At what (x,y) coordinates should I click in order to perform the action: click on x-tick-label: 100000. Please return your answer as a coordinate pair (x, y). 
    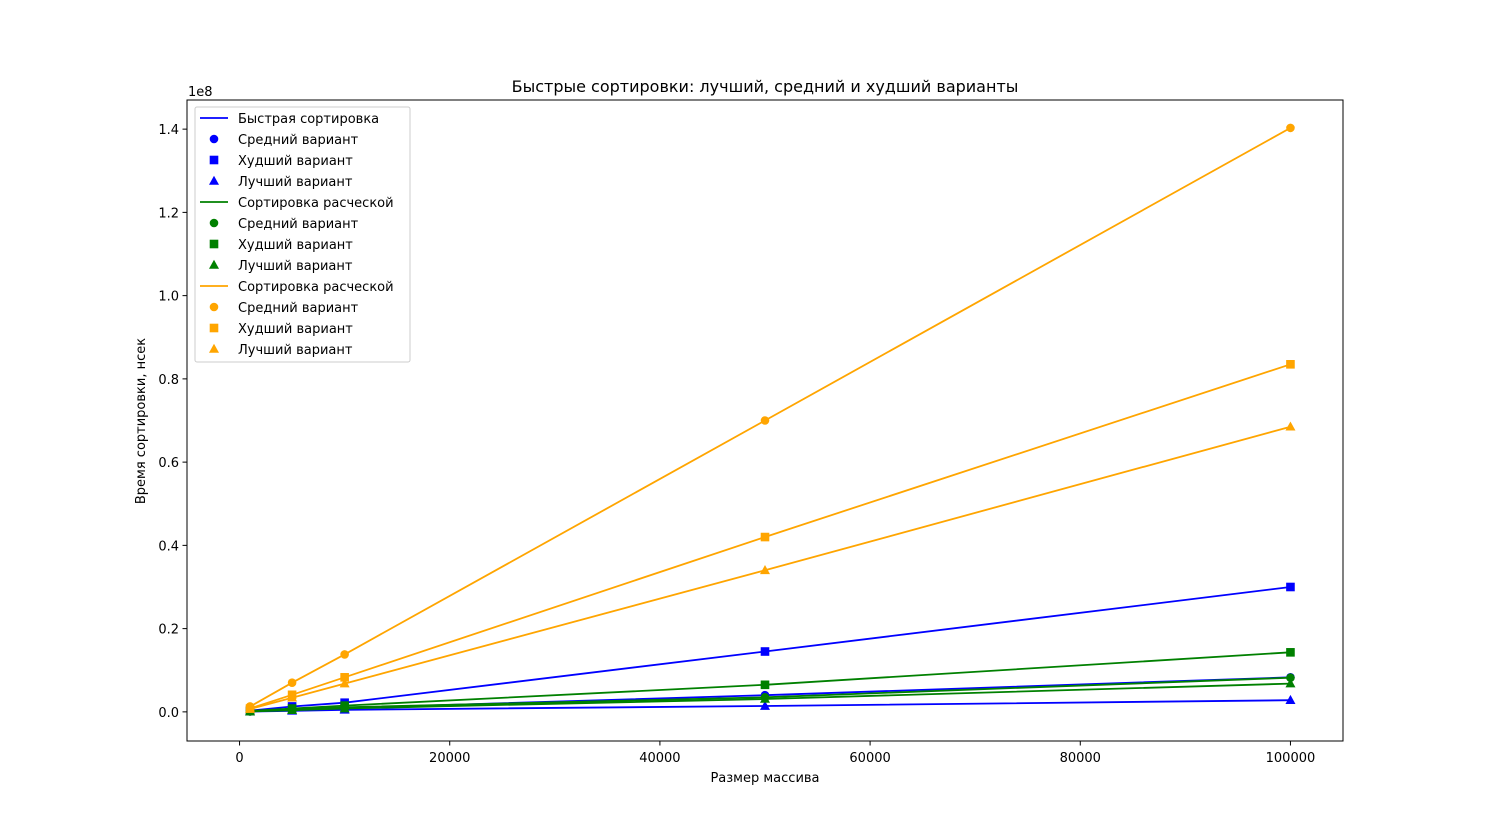
    Looking at the image, I should click on (1291, 758).